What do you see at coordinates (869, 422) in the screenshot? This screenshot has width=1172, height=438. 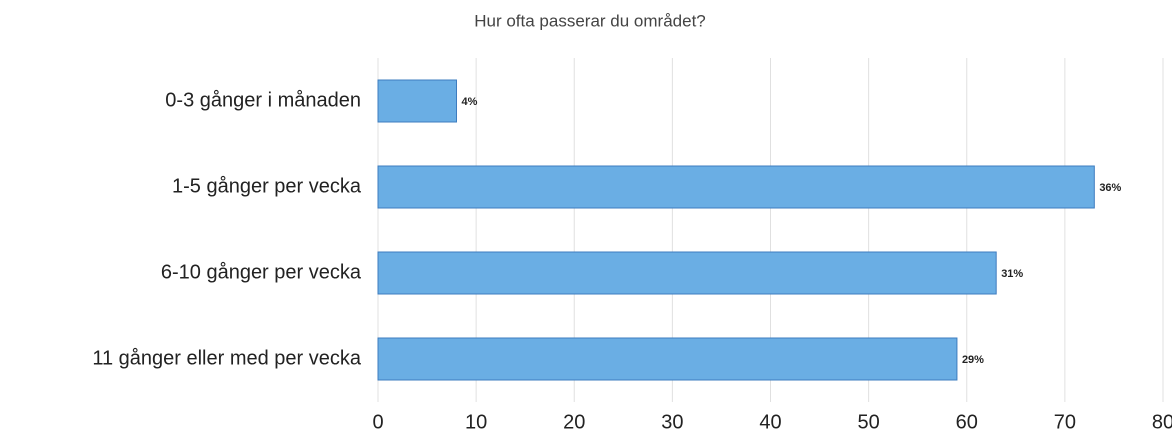 I see `x-tick-label: 50` at bounding box center [869, 422].